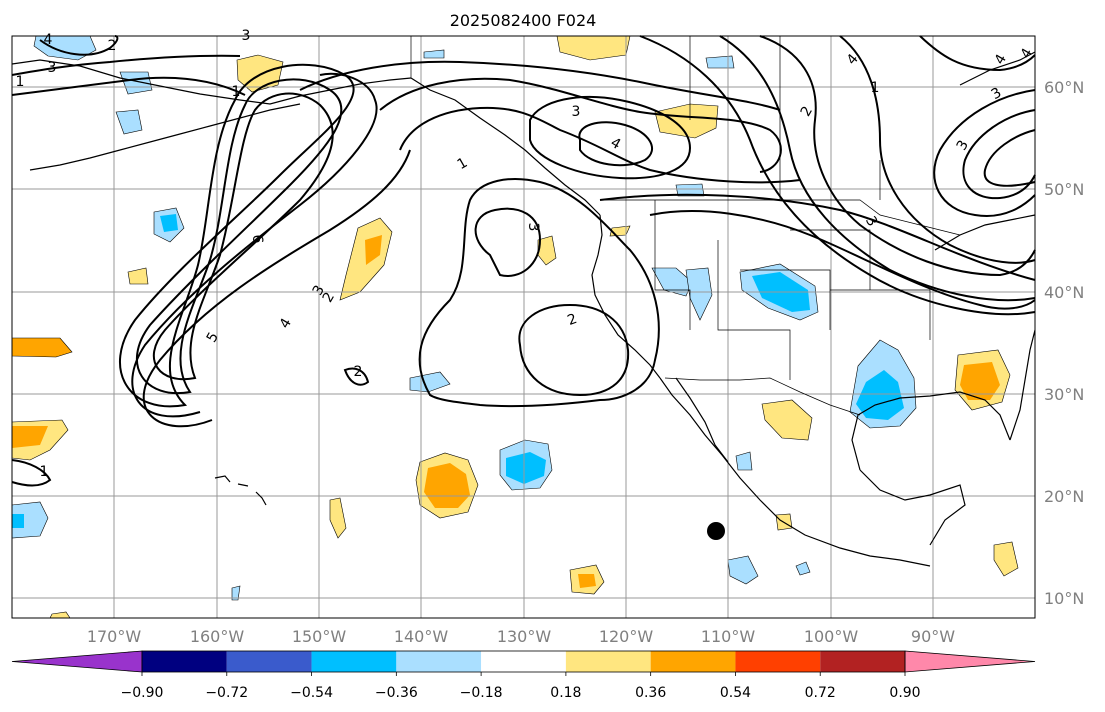 This screenshot has width=1105, height=712. I want to click on colorbar-tick-label: −0.72, so click(226, 693).